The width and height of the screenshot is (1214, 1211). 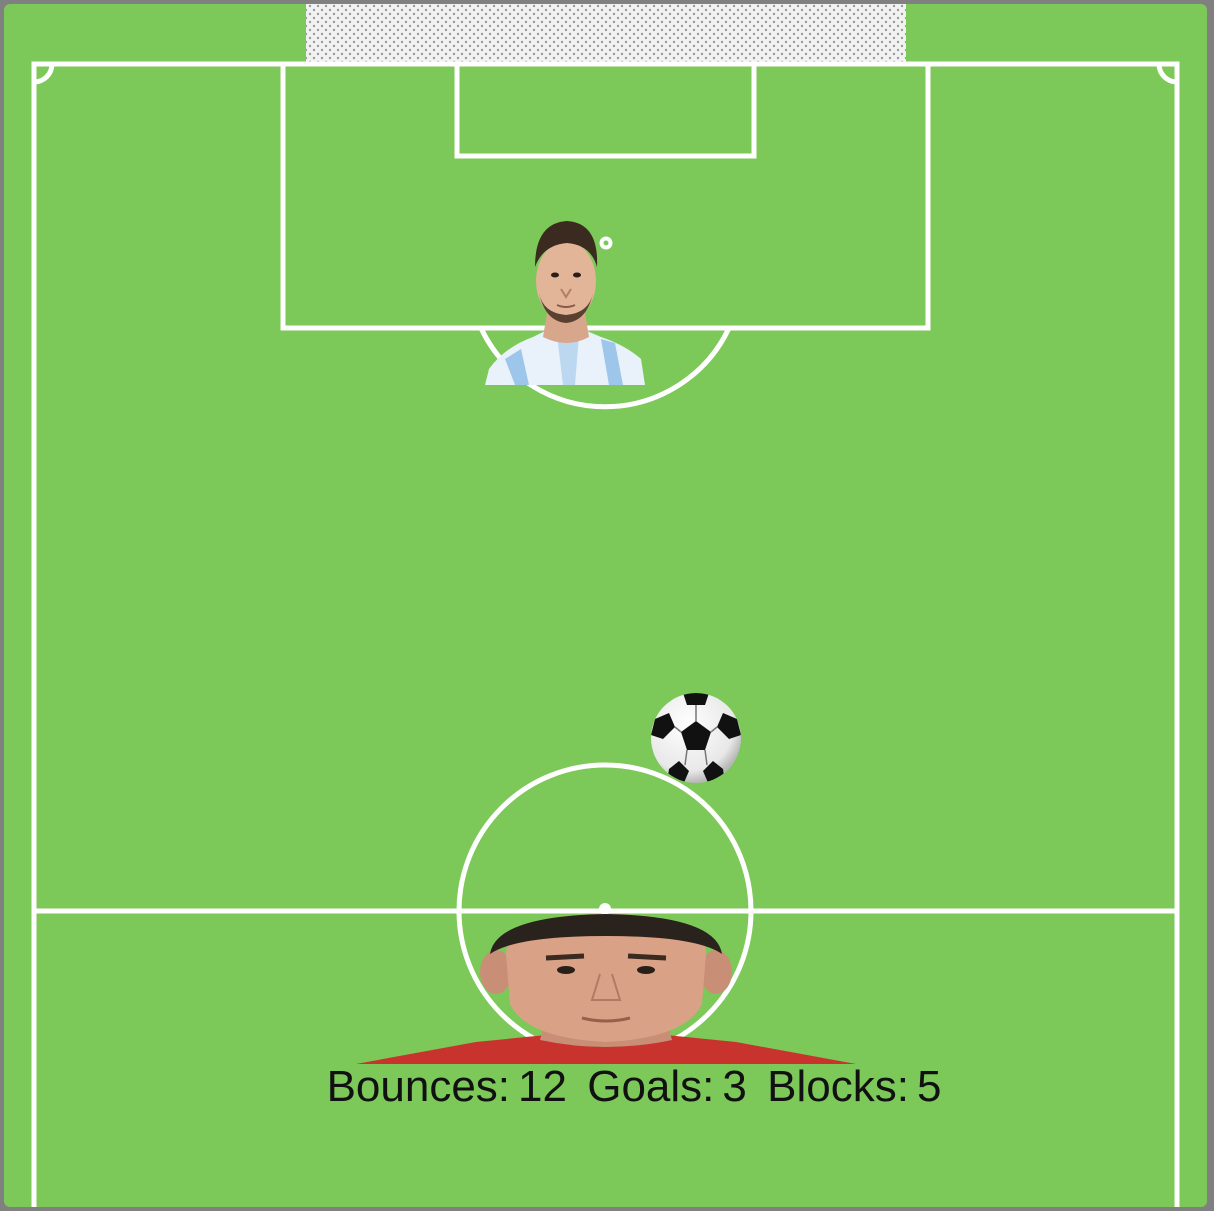 I want to click on corner-arc-right, so click(x=1167, y=74).